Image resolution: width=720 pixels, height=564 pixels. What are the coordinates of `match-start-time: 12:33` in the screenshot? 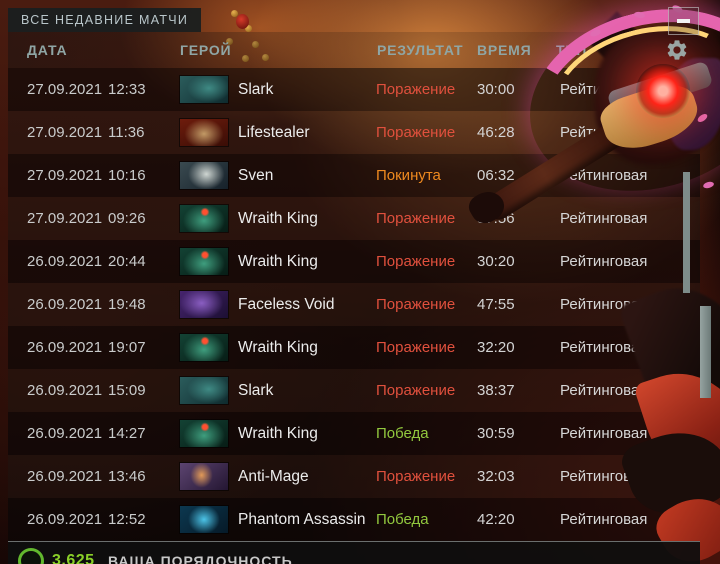 It's located at (127, 89).